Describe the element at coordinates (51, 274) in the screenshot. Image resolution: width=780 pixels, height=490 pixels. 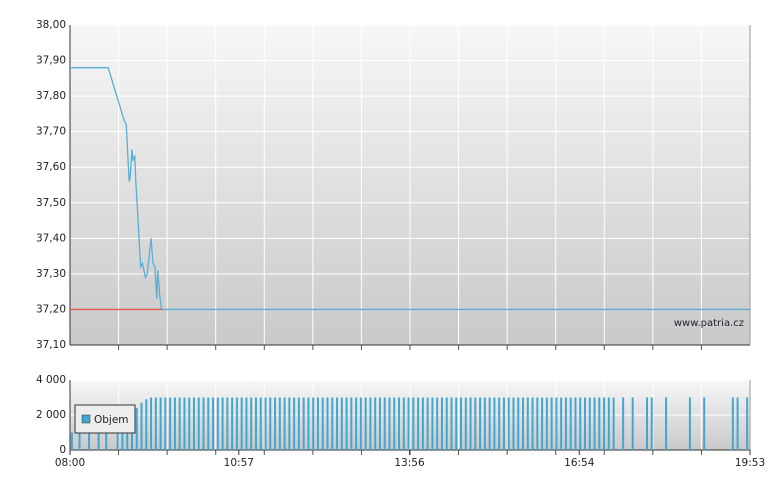
I see `y-tick-label: 37,30` at that location.